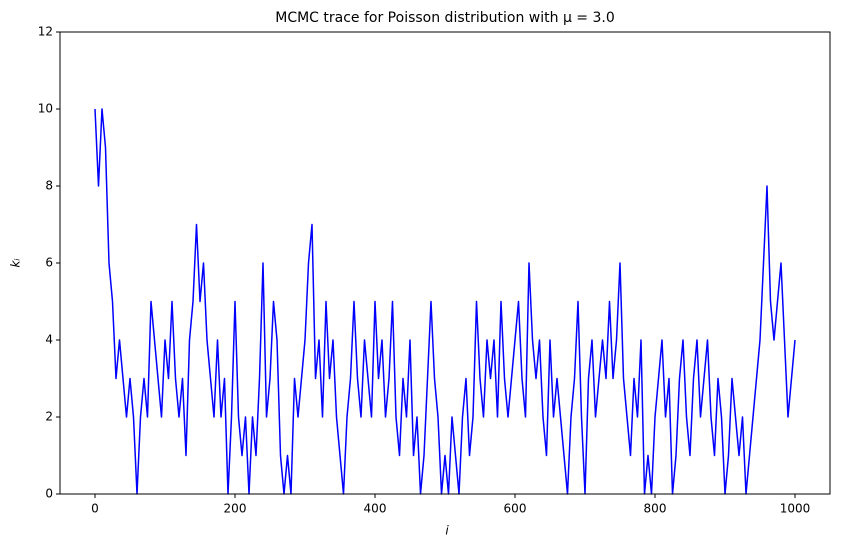  Describe the element at coordinates (375, 509) in the screenshot. I see `x-tick-label: 400` at that location.